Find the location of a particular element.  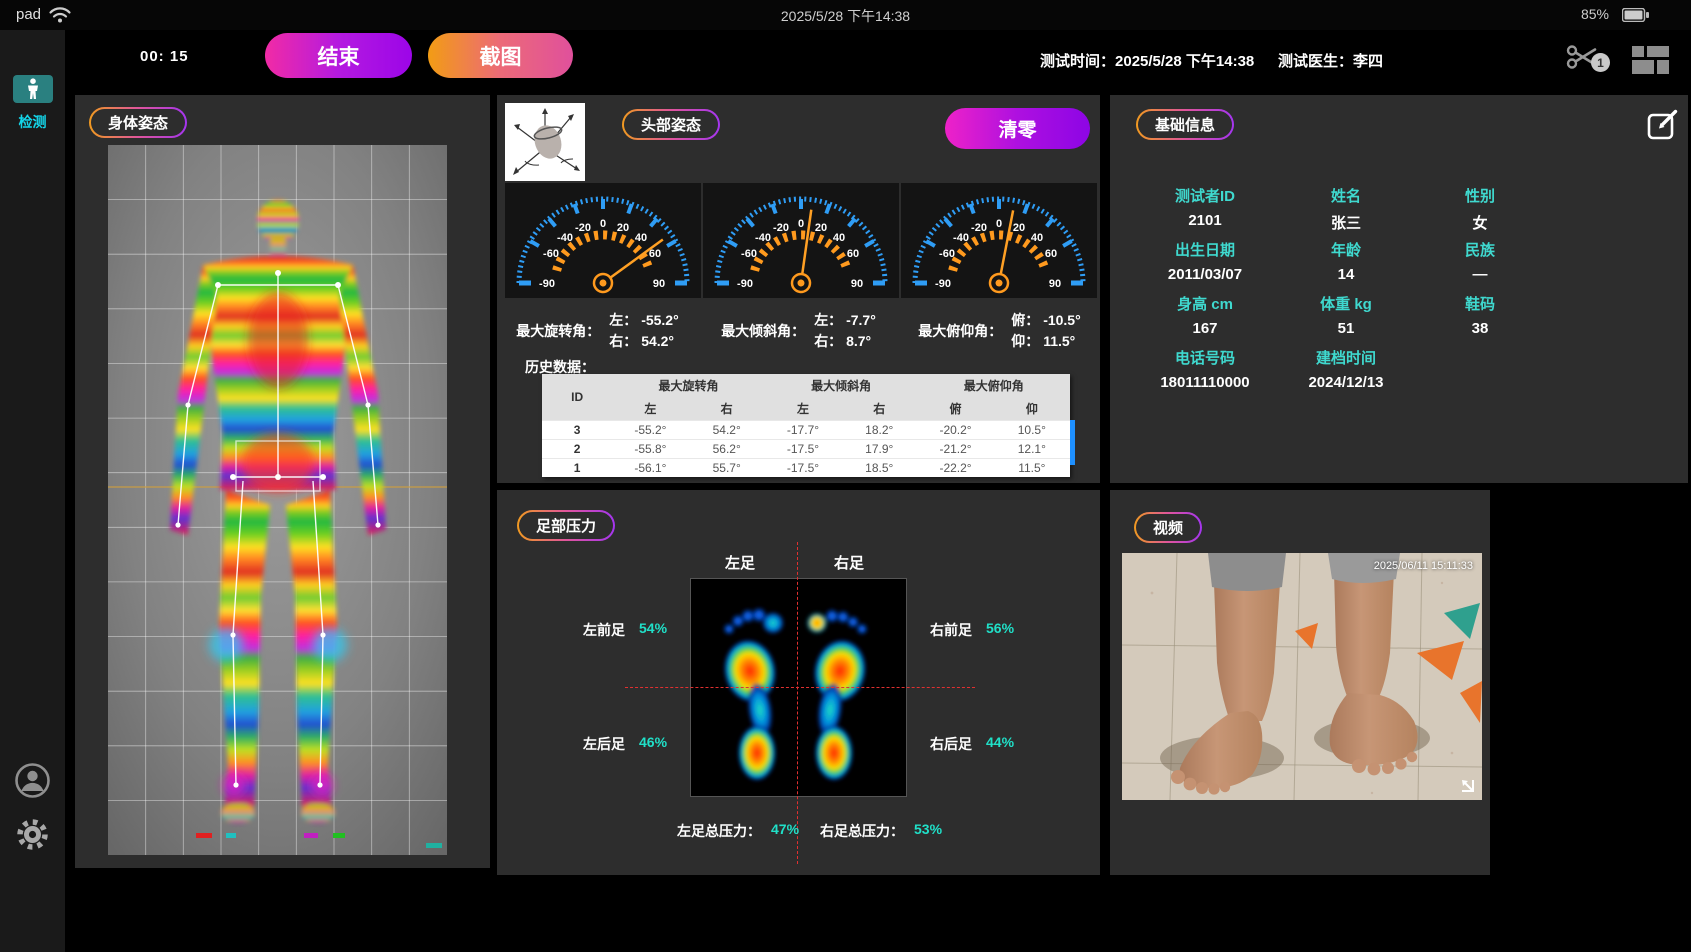

stat-line-value: 54.2° is located at coordinates (658, 341).